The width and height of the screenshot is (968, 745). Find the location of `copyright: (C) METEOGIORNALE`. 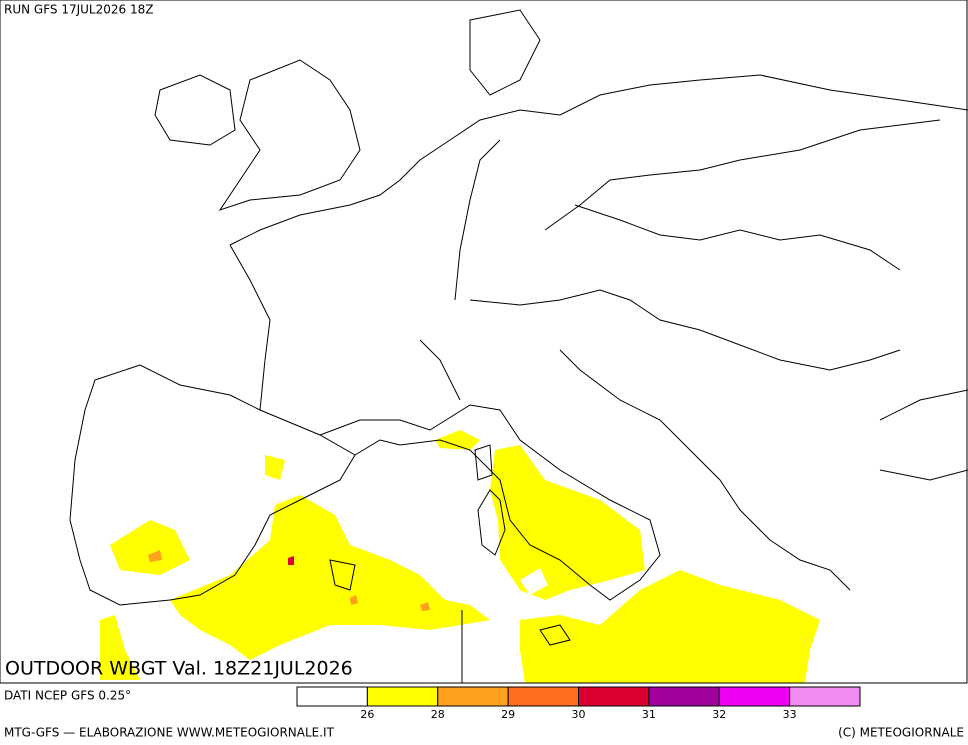

copyright: (C) METEOGIORNALE is located at coordinates (901, 733).